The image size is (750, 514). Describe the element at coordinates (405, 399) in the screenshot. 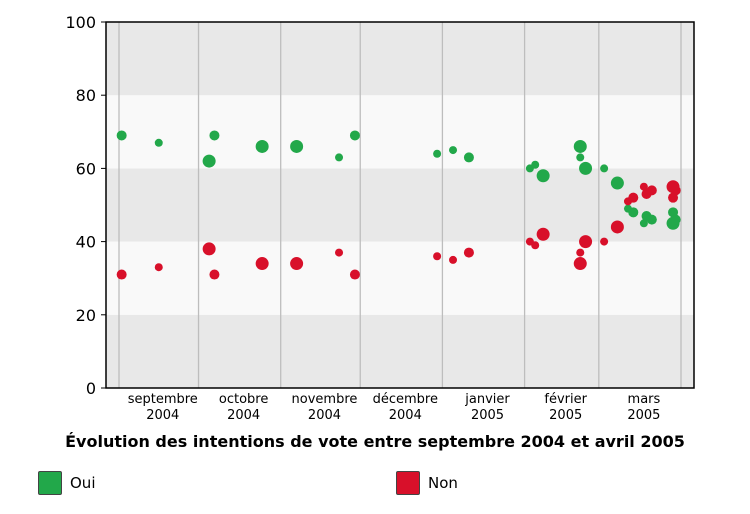

I see `x-month-label: décembre` at that location.